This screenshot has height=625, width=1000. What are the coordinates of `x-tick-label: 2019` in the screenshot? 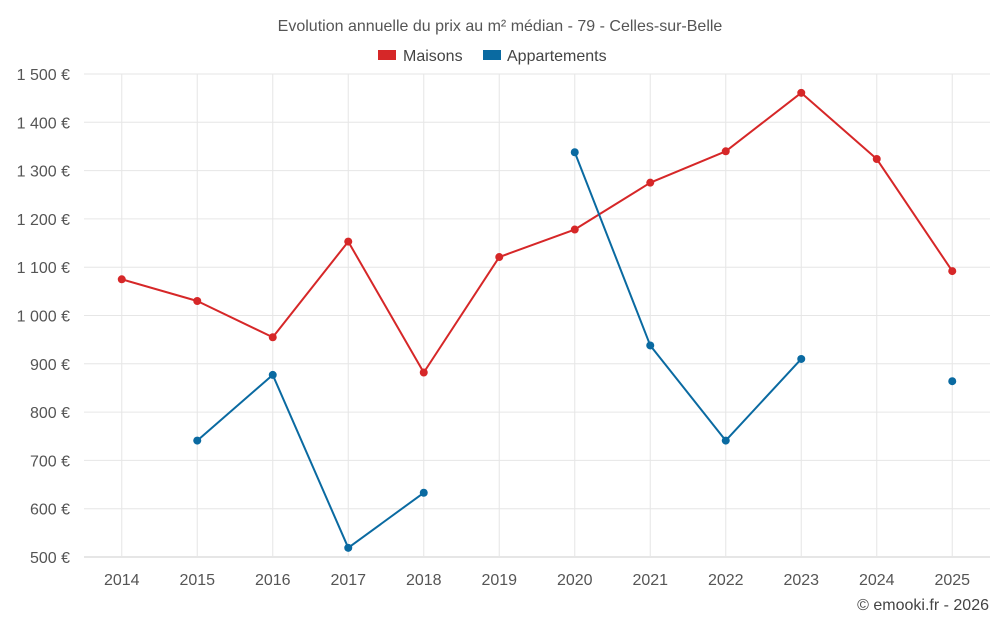 It's located at (499, 580).